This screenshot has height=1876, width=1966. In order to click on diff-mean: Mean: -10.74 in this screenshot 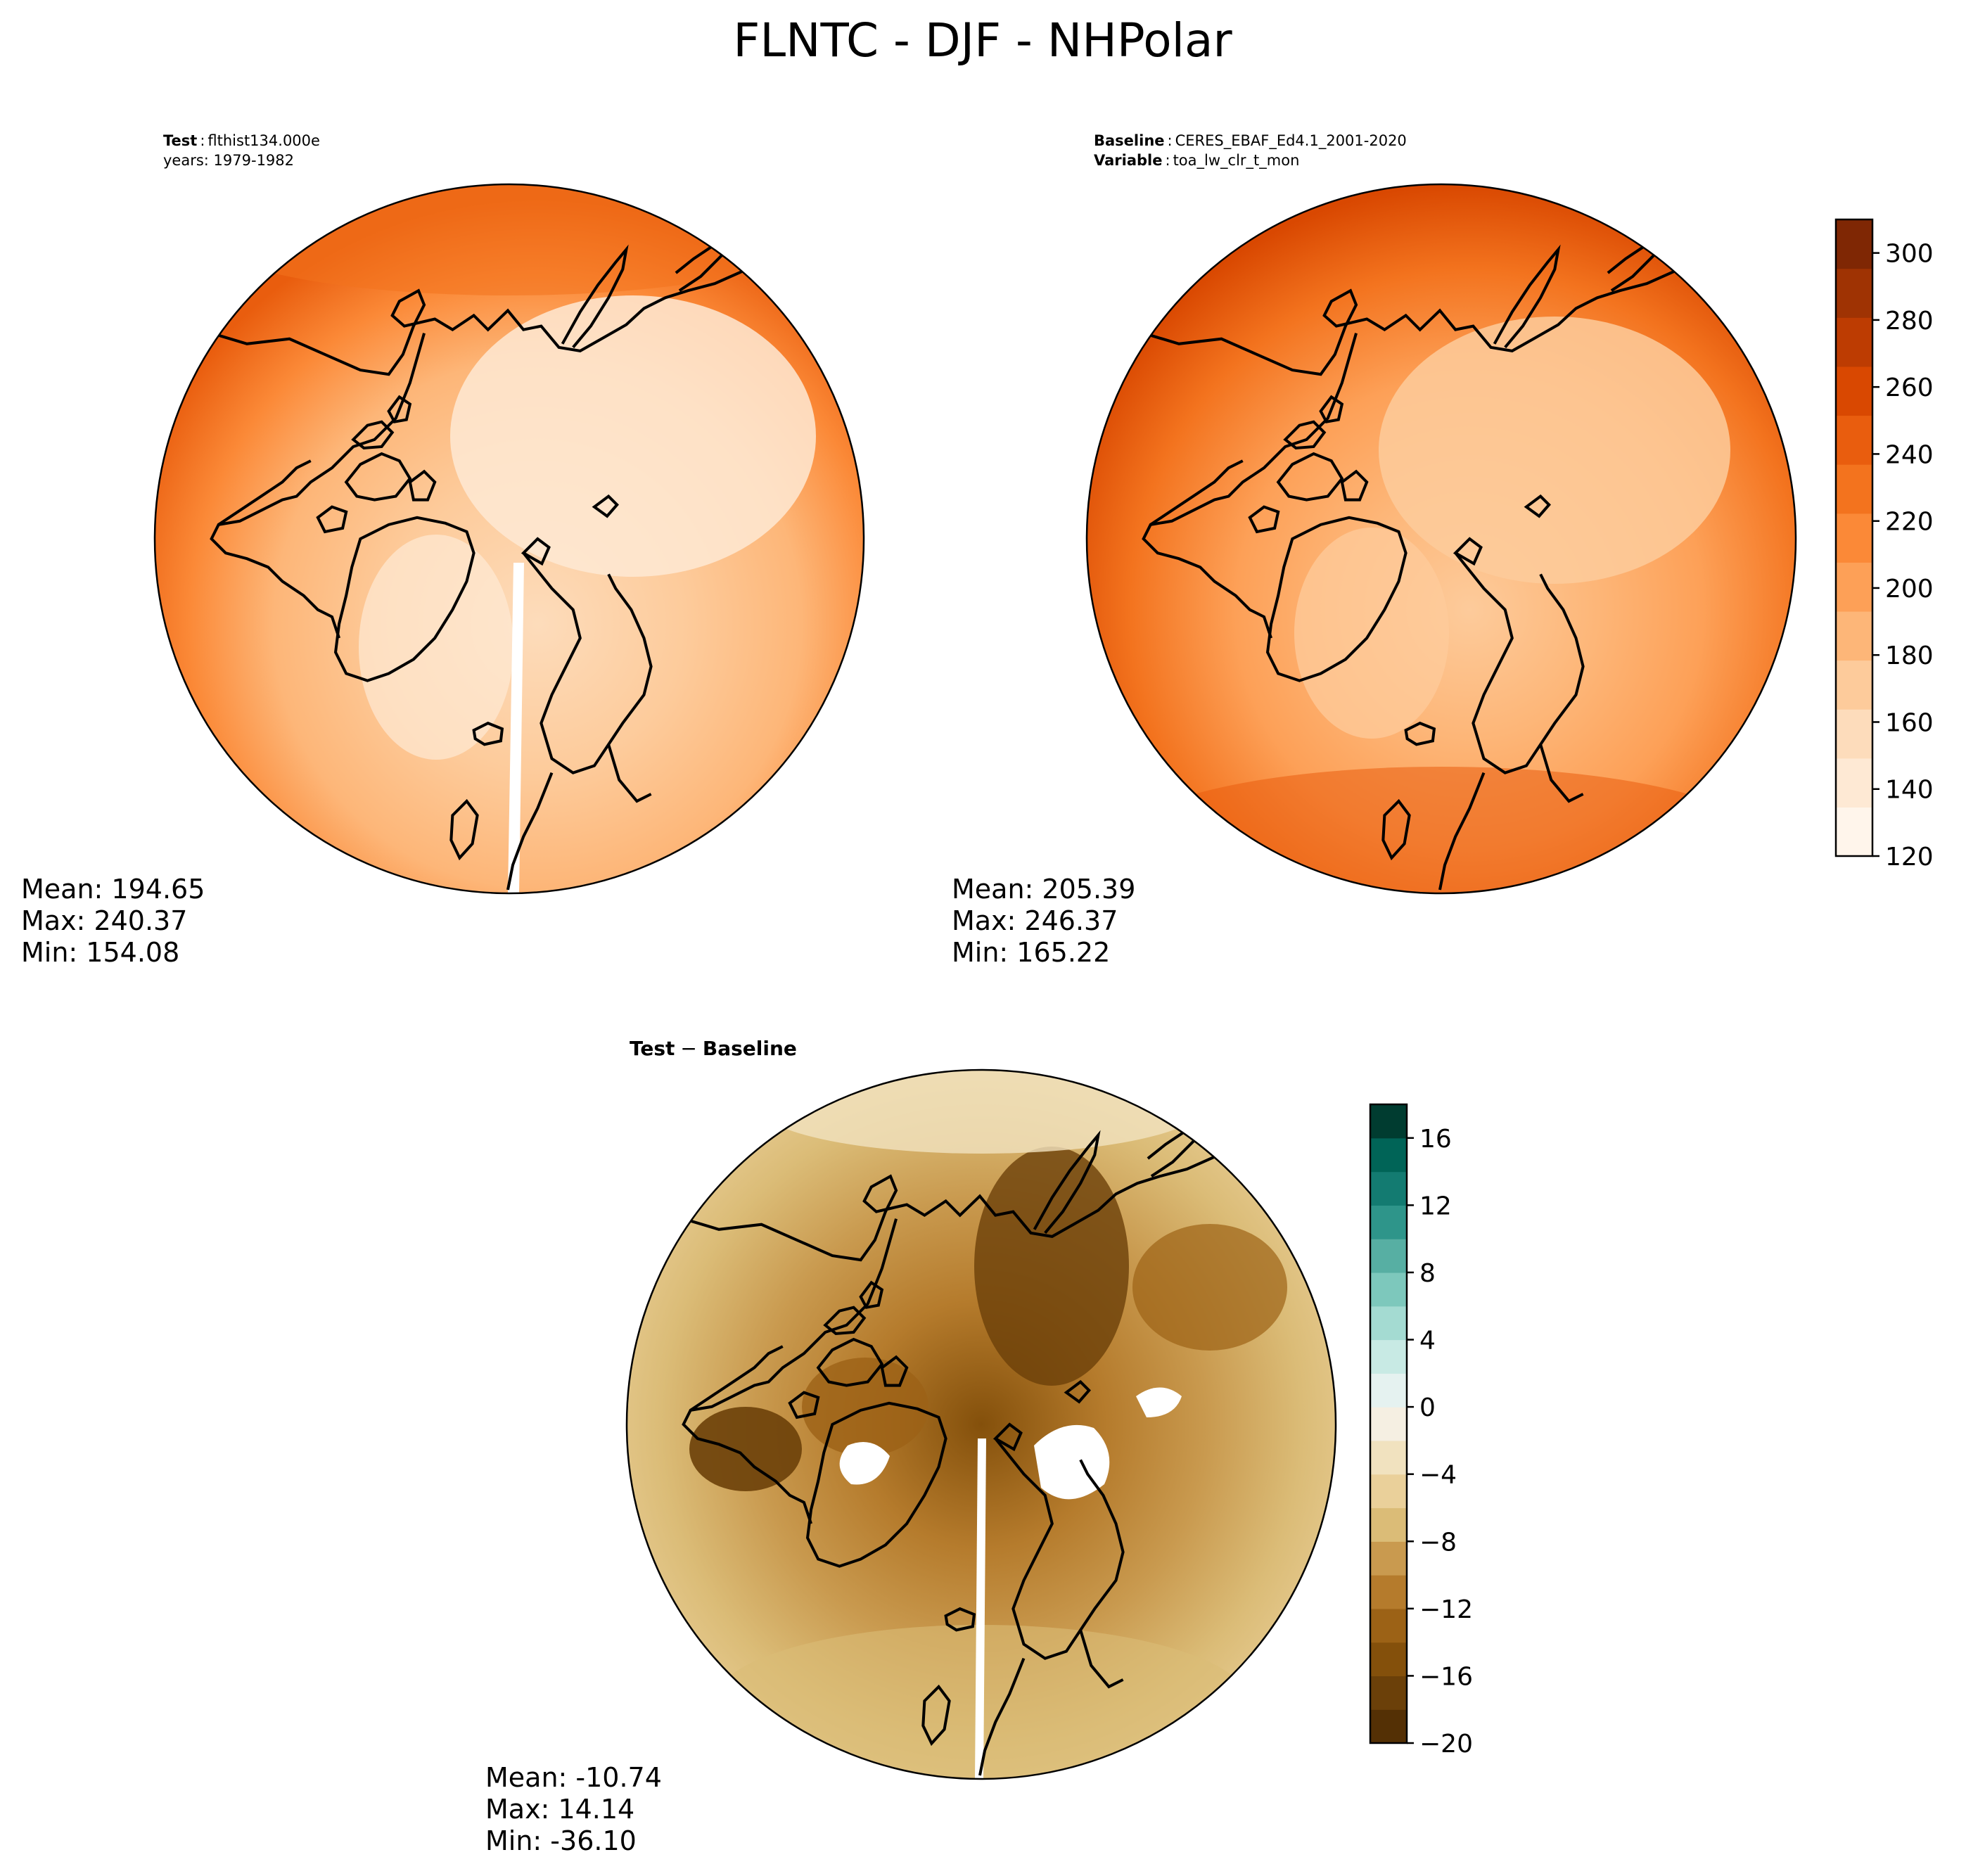, I will do `click(573, 1777)`.